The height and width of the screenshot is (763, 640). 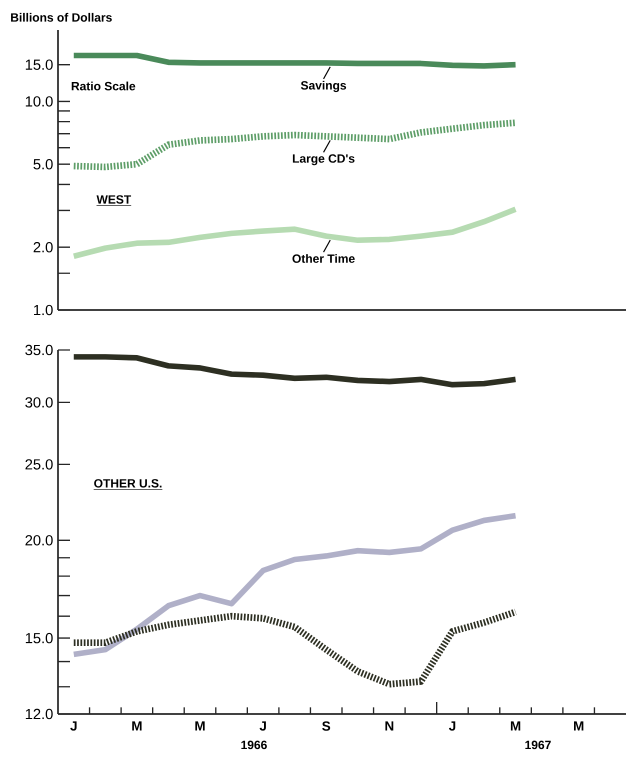 I want to click on annotation: Ratio Scale, so click(x=104, y=86).